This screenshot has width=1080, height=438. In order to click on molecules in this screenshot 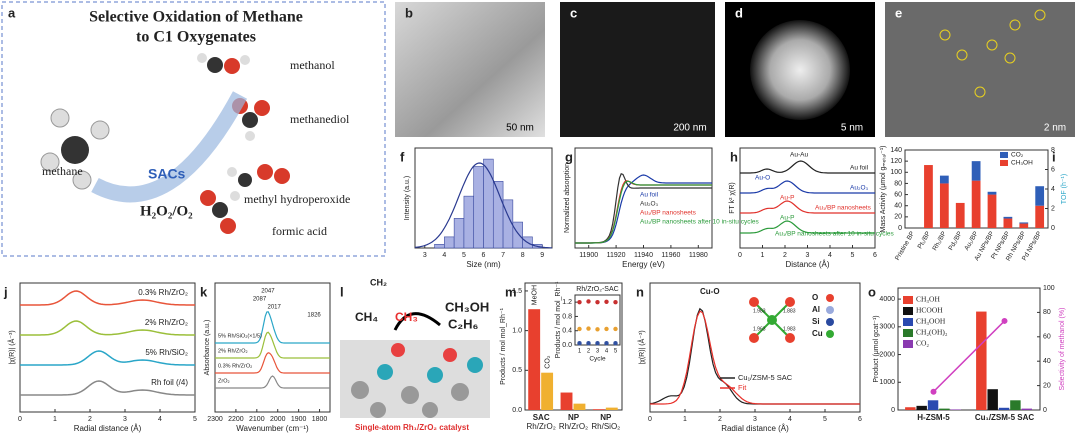, I will do `click(165, 143)`.